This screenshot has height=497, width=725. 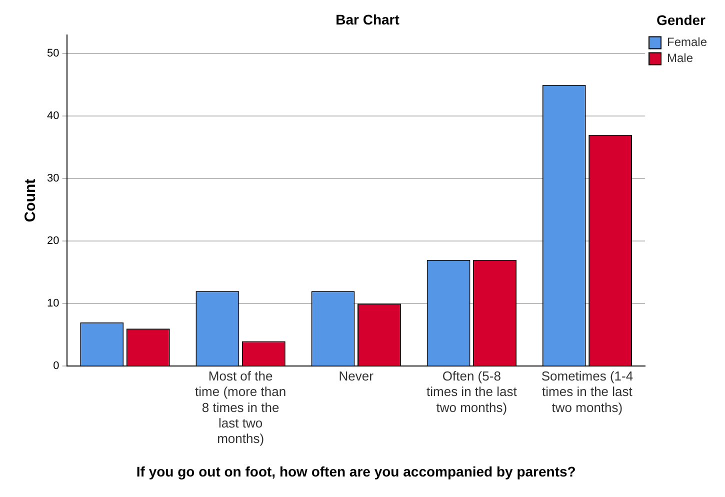 What do you see at coordinates (53, 178) in the screenshot?
I see `y-tick-label: 30` at bounding box center [53, 178].